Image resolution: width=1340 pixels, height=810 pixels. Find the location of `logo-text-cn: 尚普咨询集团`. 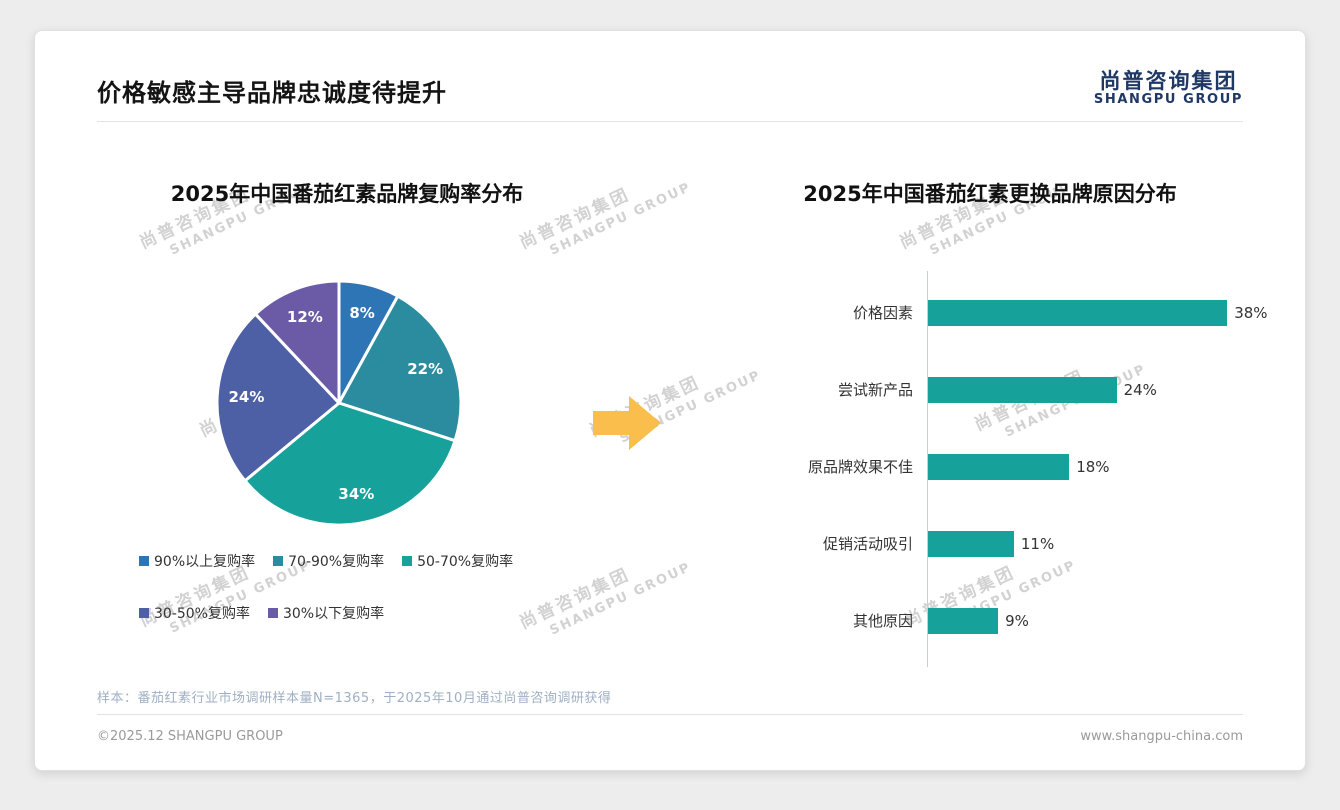

logo-text-cn: 尚普咨询集团 is located at coordinates (1168, 81).